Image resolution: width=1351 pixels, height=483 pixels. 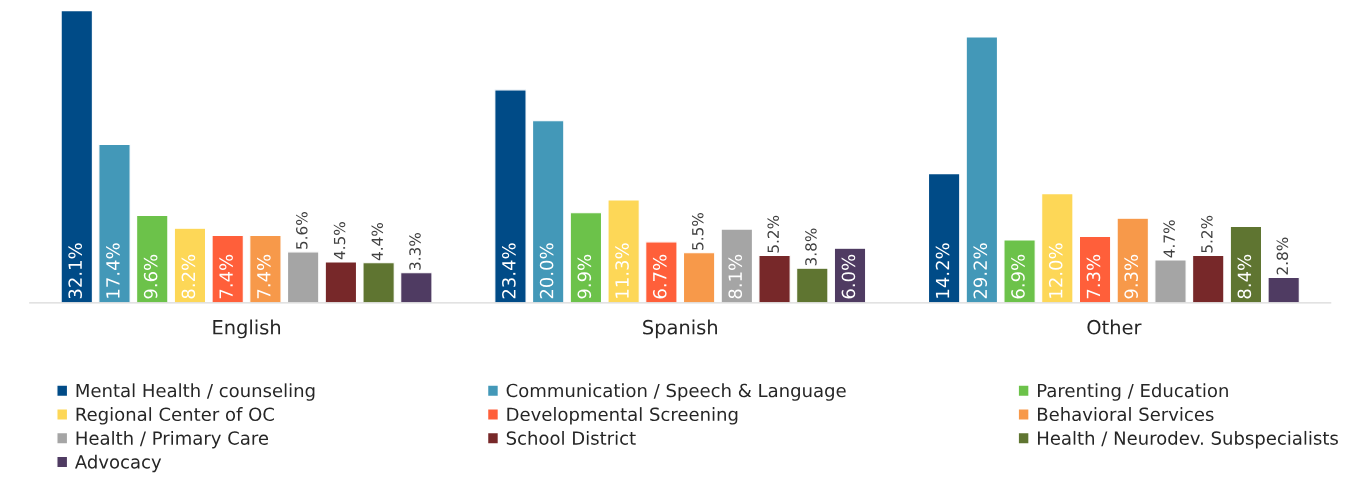 I want to click on data-label: 3.3%, so click(x=415, y=251).